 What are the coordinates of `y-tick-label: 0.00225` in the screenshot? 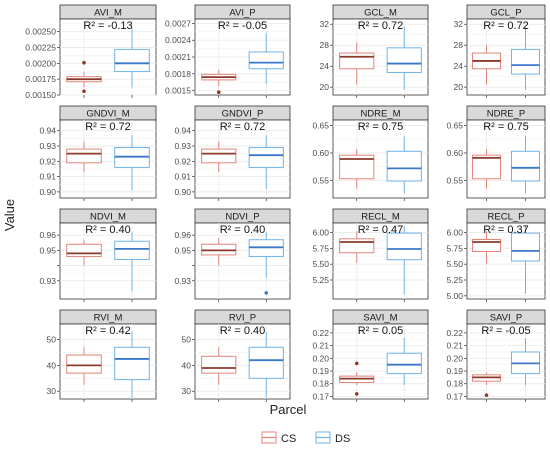 It's located at (40, 48).